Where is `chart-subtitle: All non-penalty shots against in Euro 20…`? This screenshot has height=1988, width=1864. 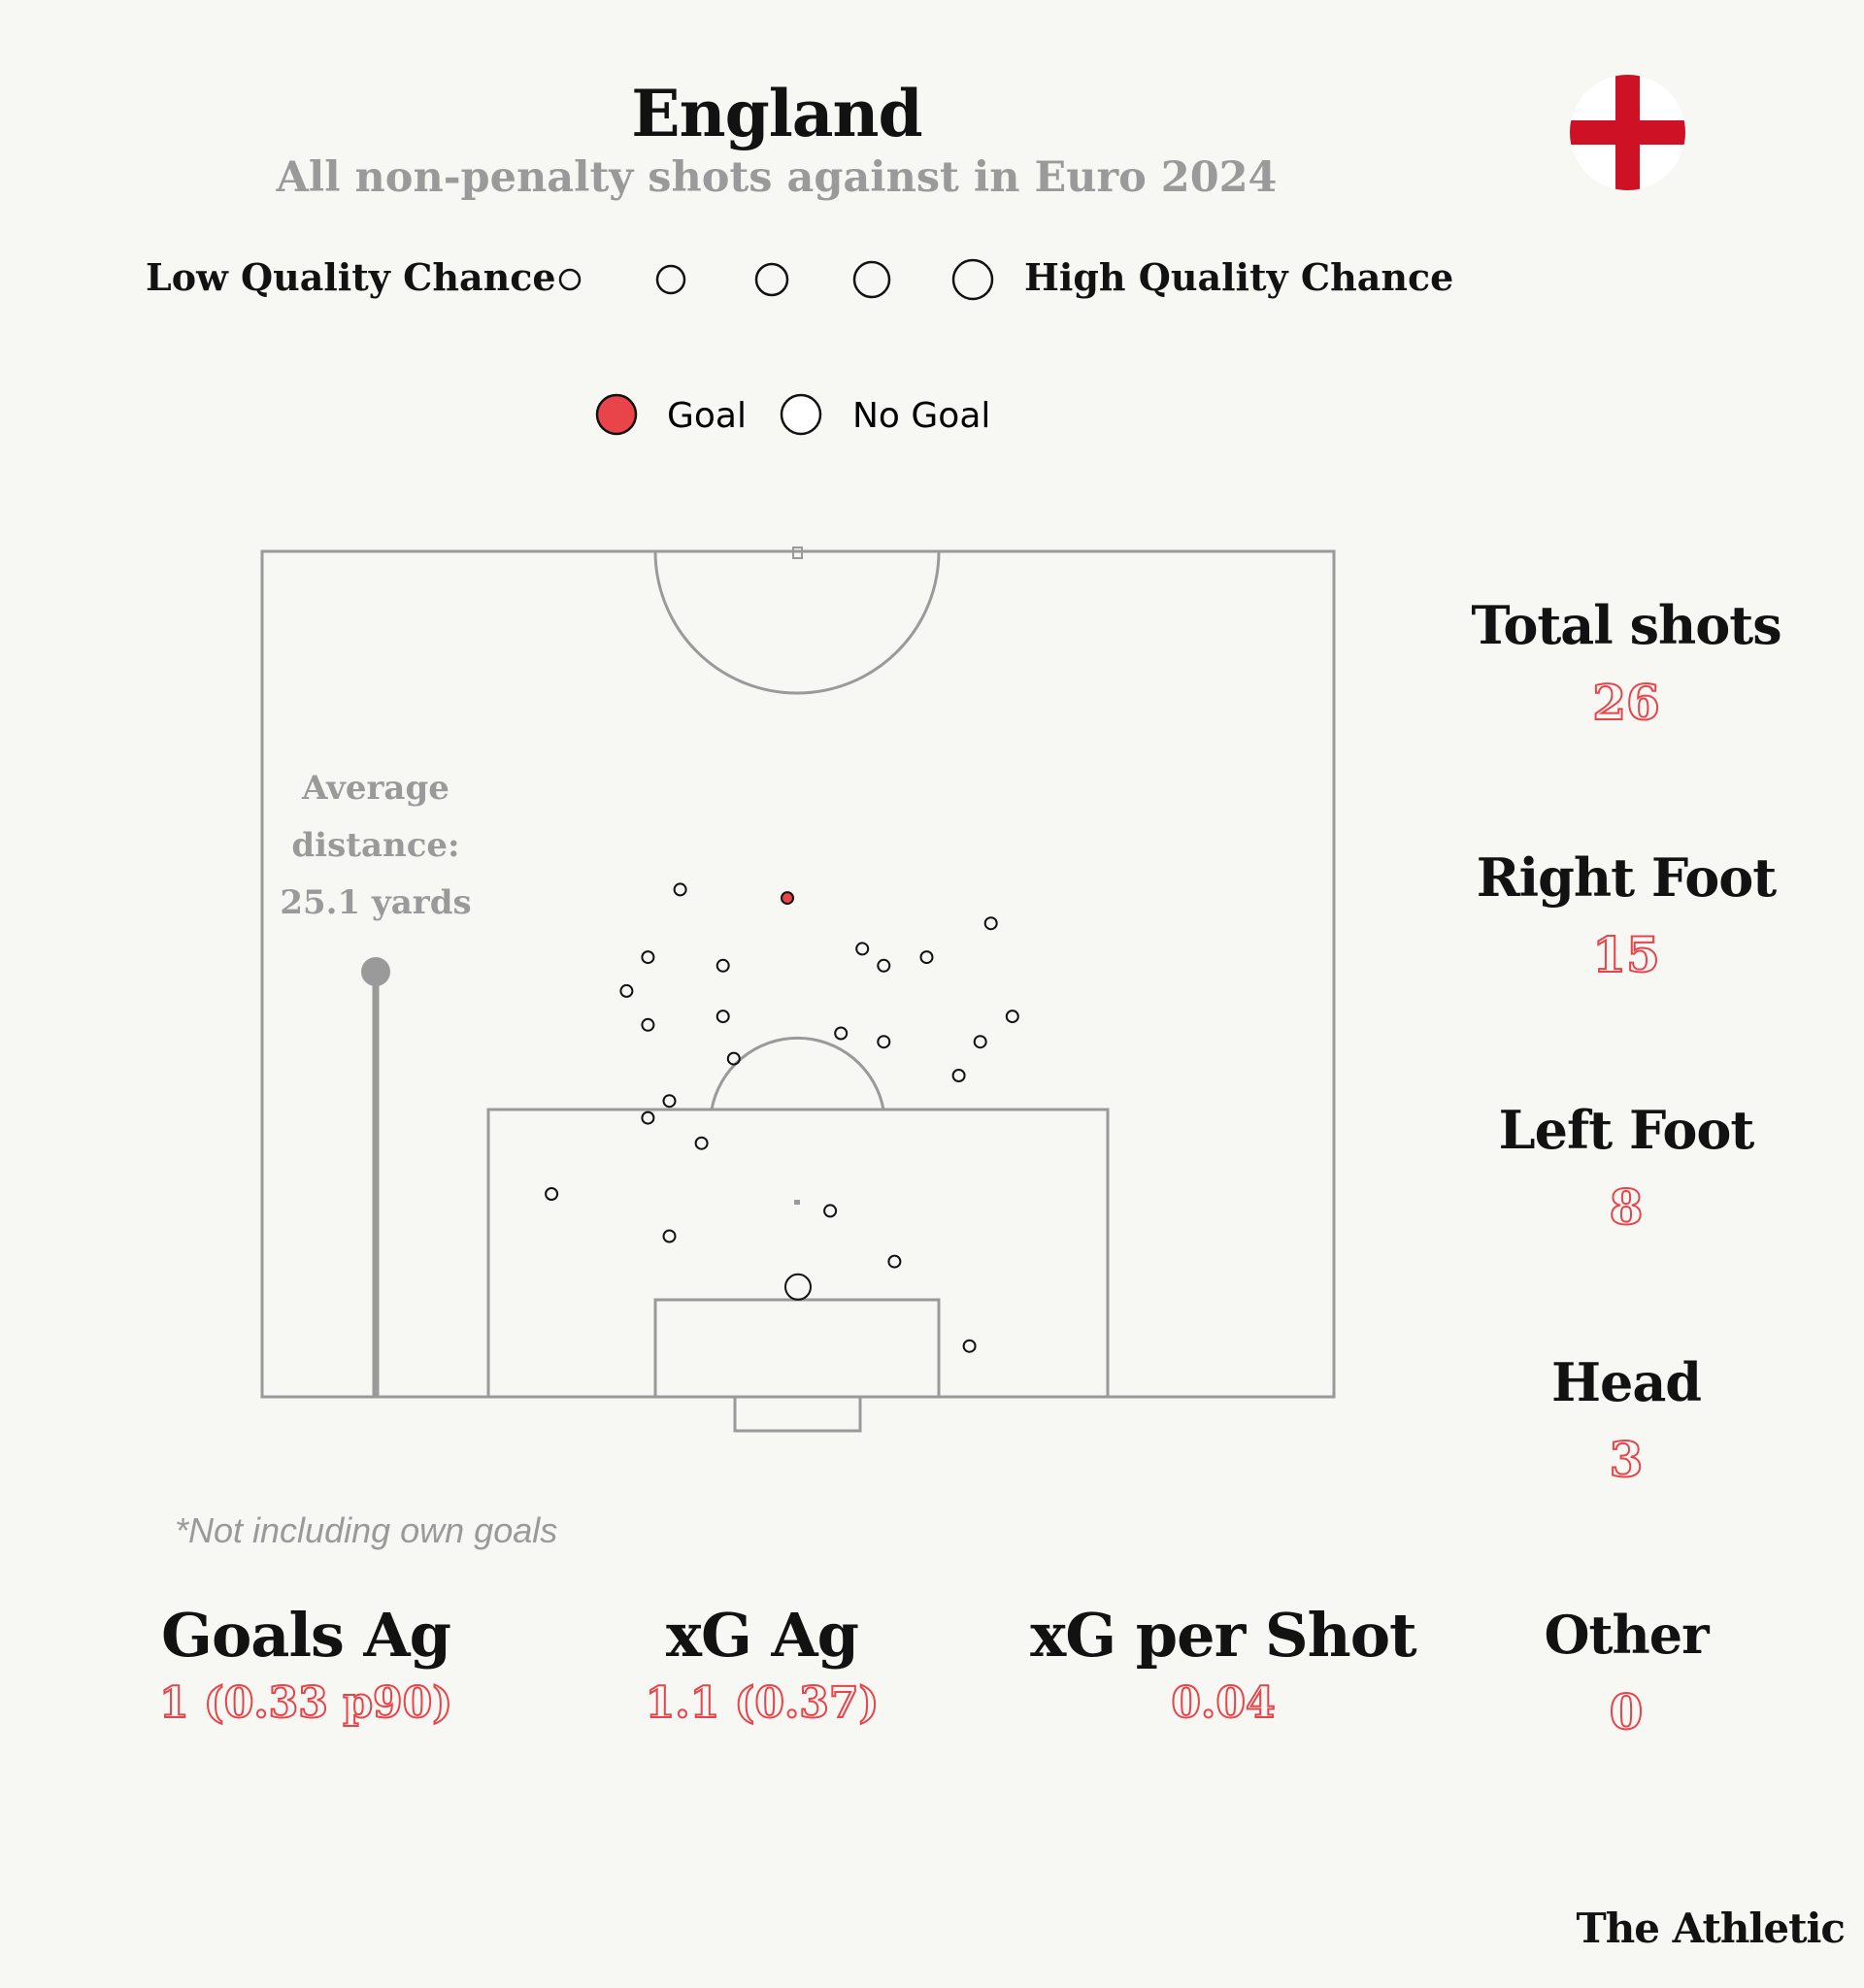 chart-subtitle: All non-penalty shots against in Euro 20… is located at coordinates (777, 177).